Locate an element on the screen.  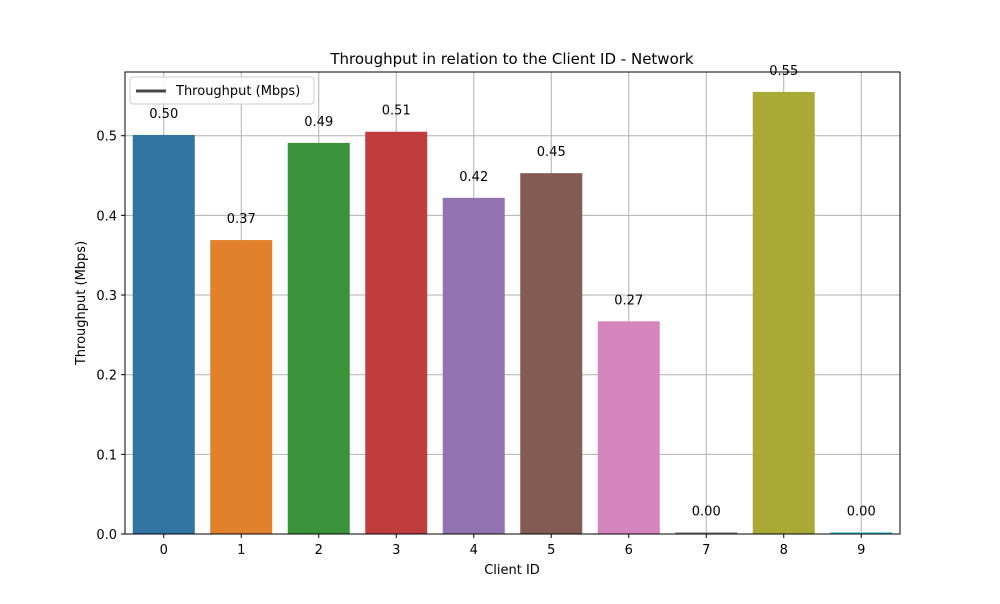
data-label-client-8: 0.55 is located at coordinates (783, 71).